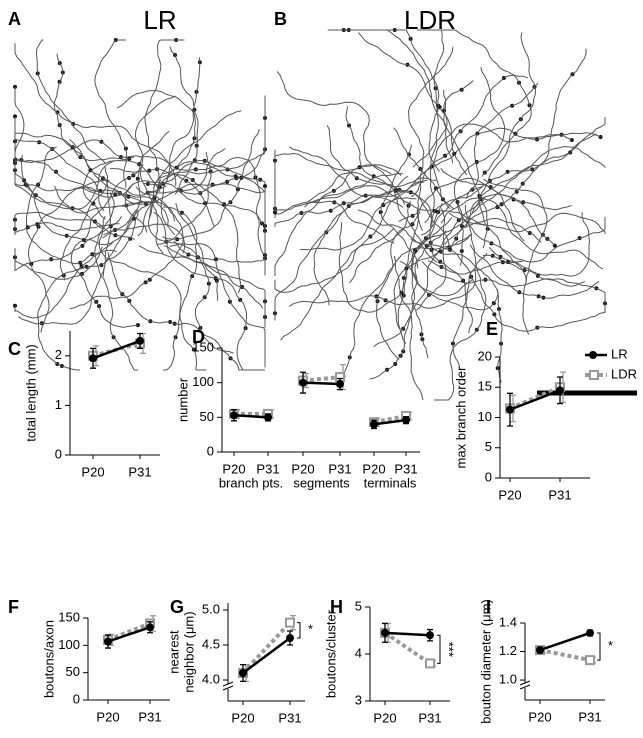 This screenshot has height=738, width=643. I want to click on y-axis-label: max branch order, so click(460, 417).